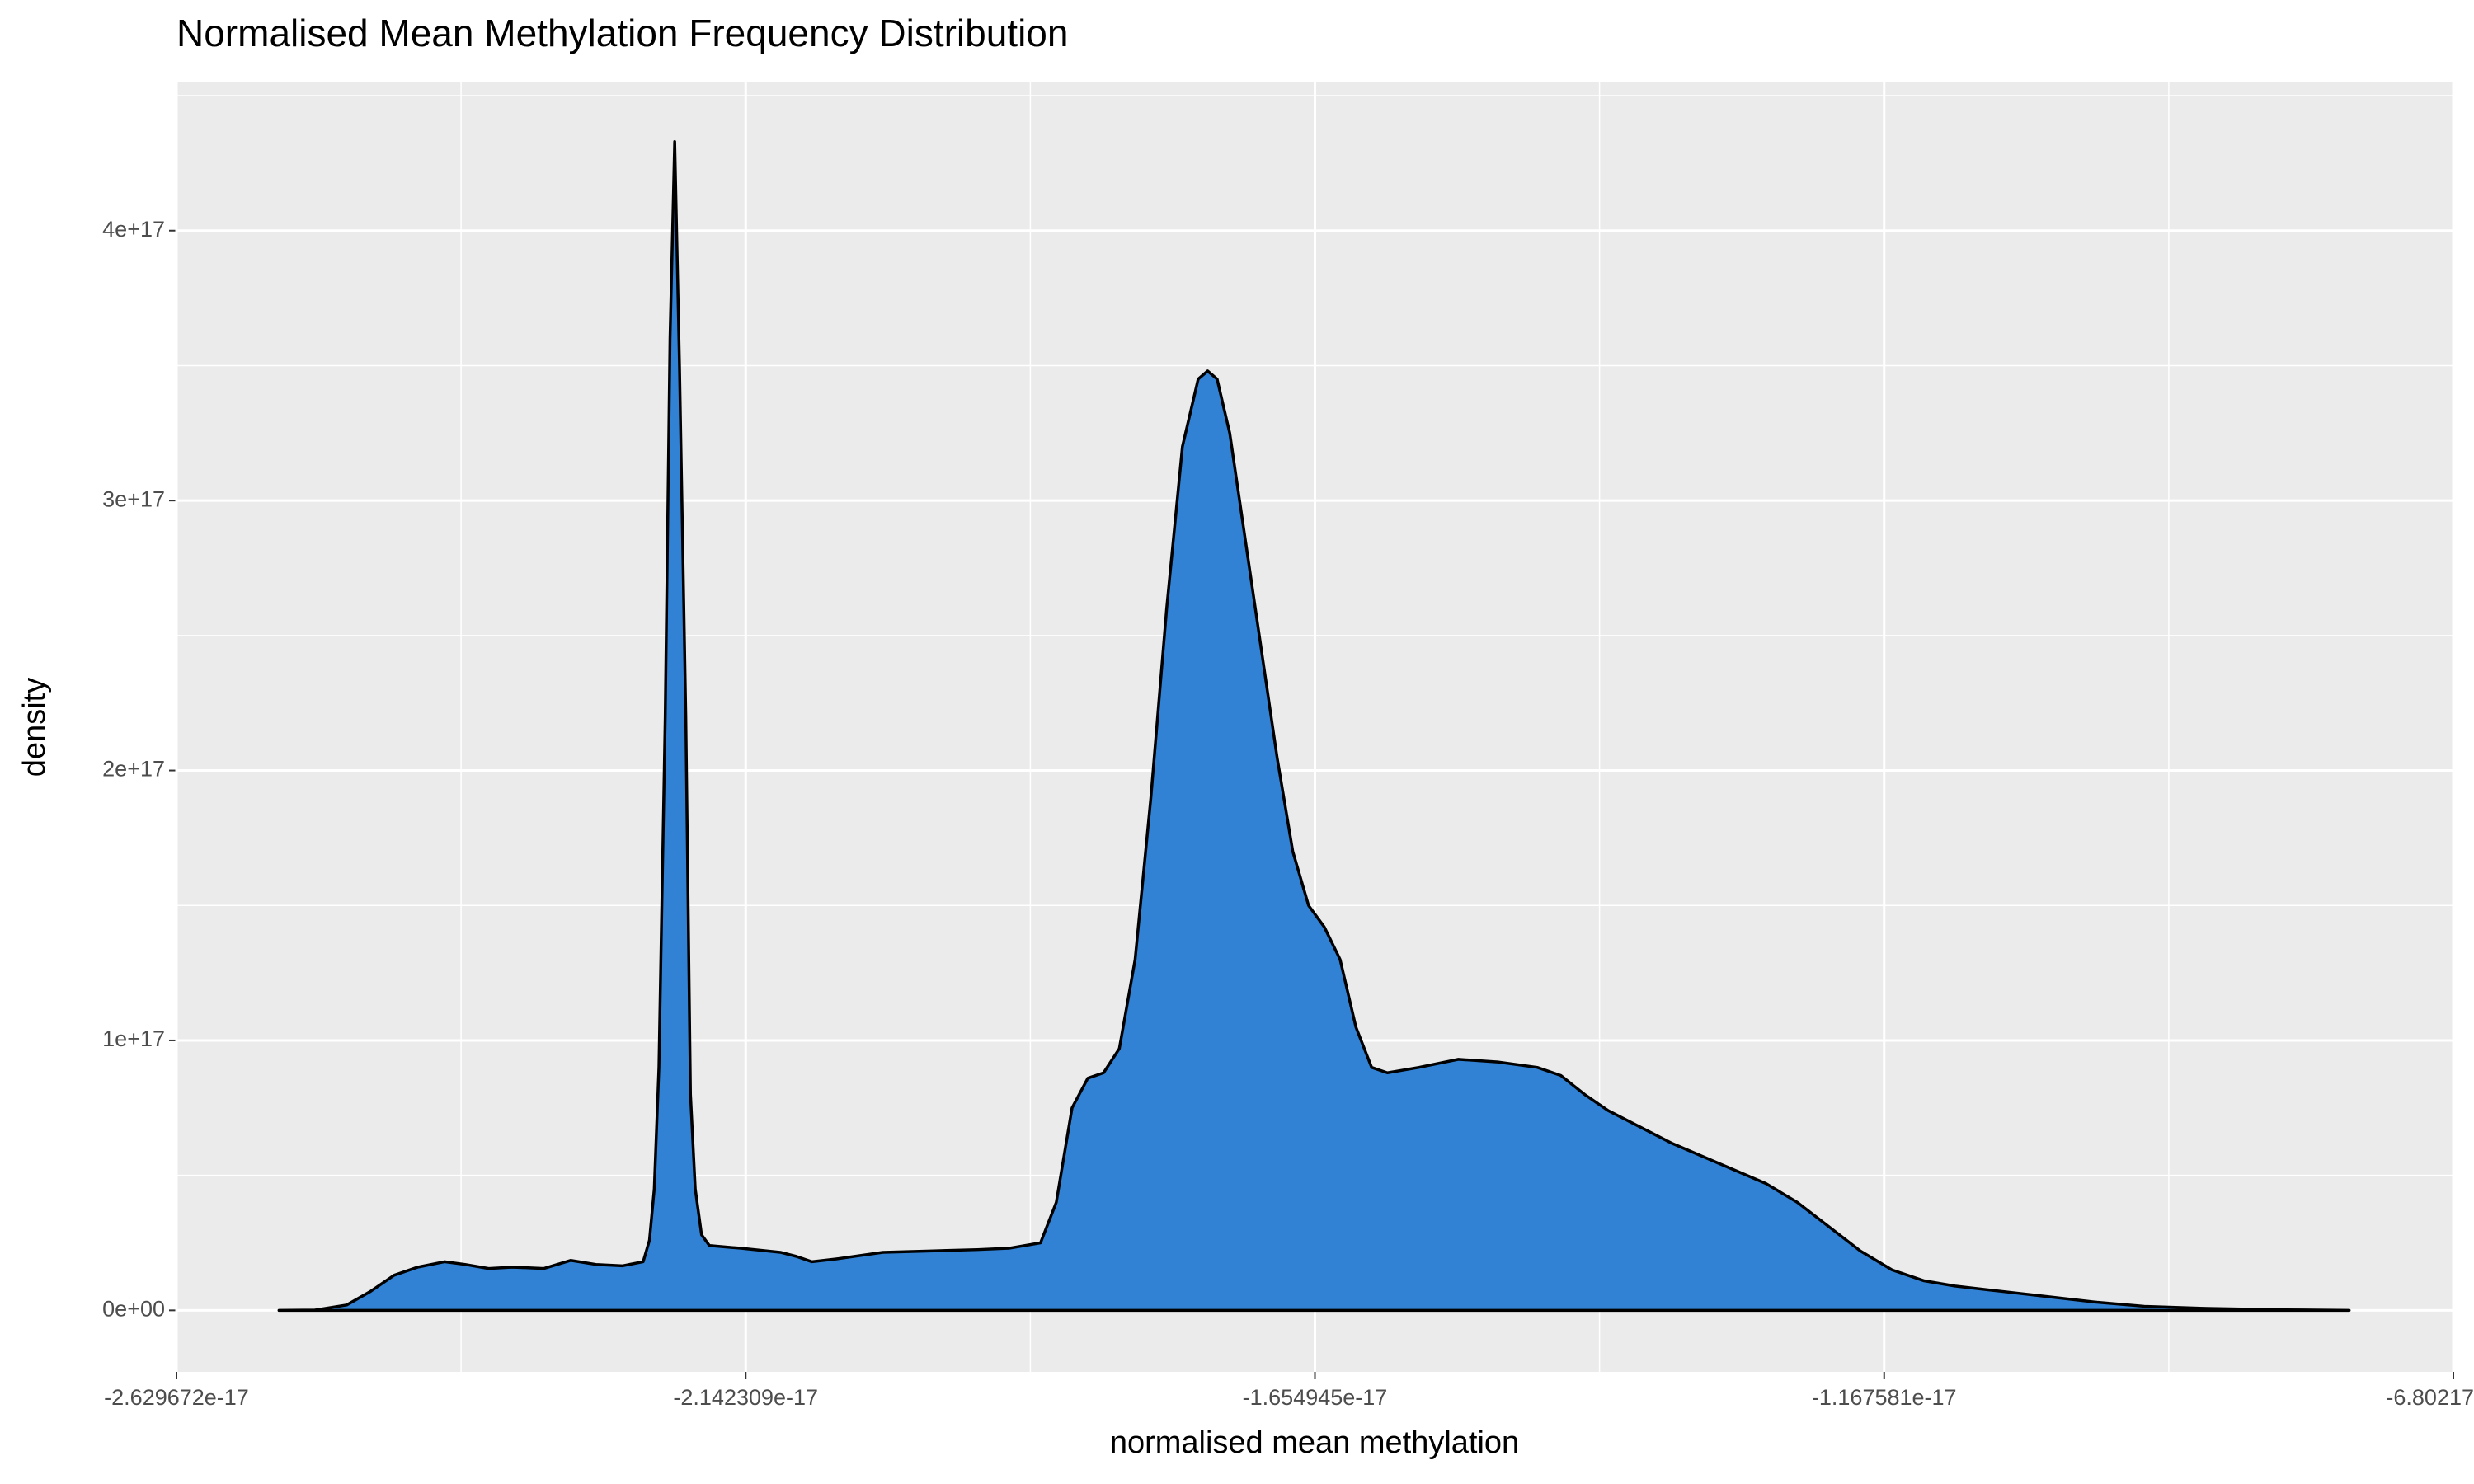 Image resolution: width=2474 pixels, height=1484 pixels. What do you see at coordinates (745, 1397) in the screenshot?
I see `x-tick-label: -2.142309e-17` at bounding box center [745, 1397].